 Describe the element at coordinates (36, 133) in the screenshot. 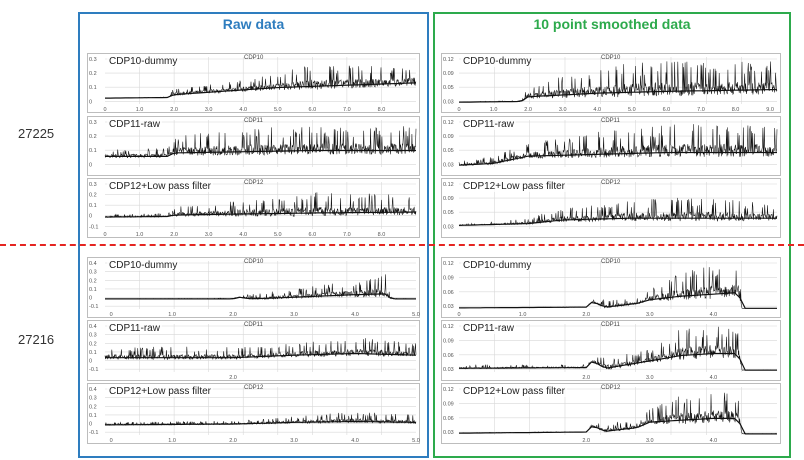

I see `shot-number-label: 27225` at that location.